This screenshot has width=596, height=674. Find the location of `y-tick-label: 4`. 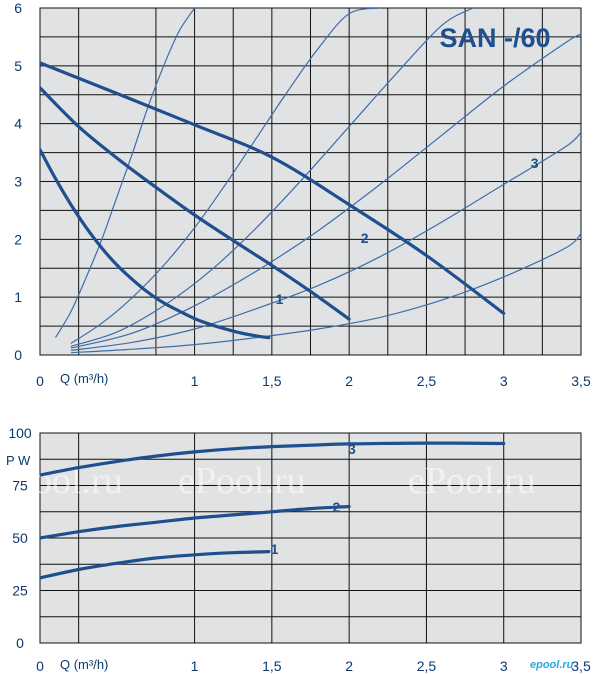

y-tick-label: 4 is located at coordinates (18, 124).